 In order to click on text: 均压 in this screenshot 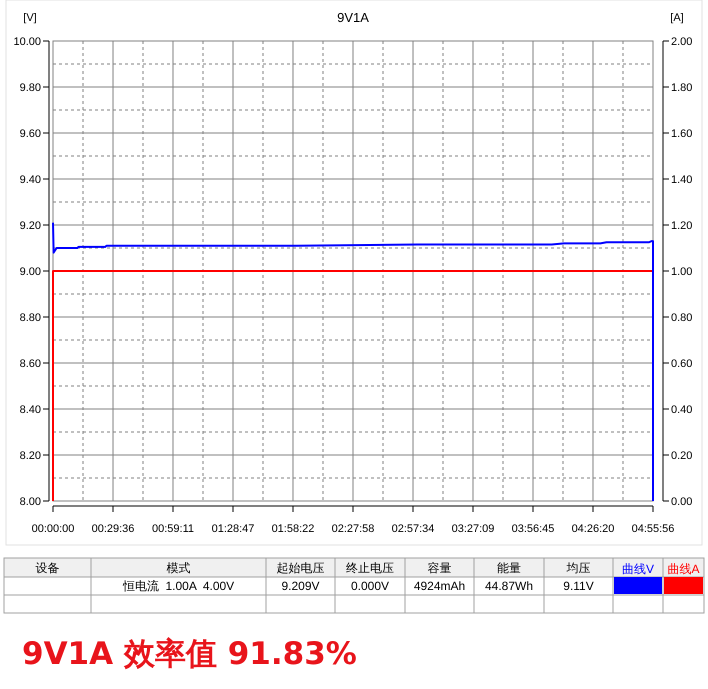, I will do `click(578, 568)`.